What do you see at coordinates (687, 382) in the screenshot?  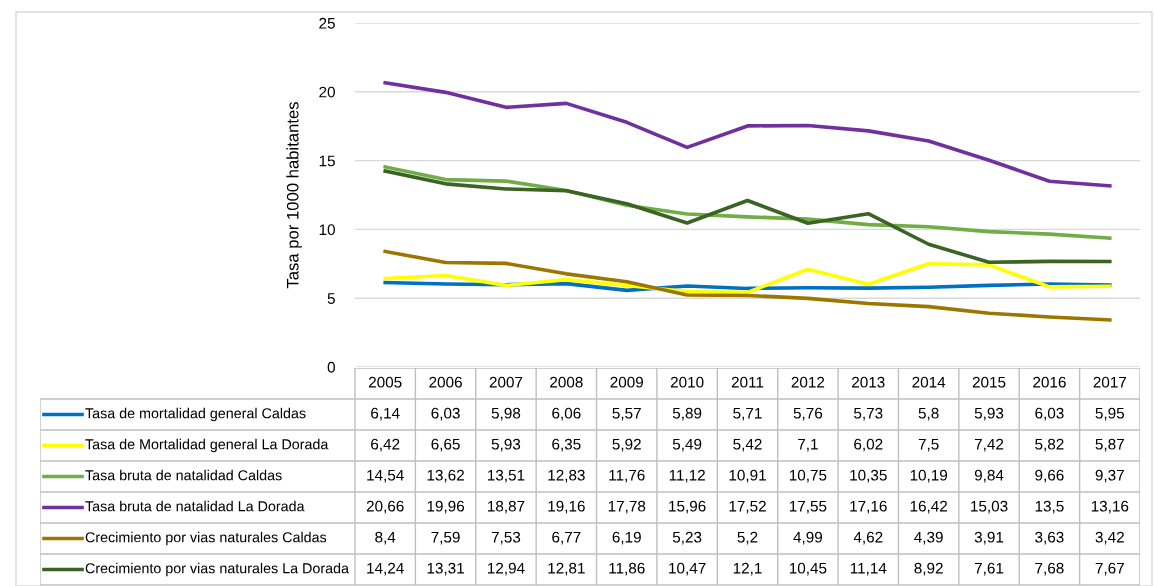 I see `x-tick-label: 2010` at bounding box center [687, 382].